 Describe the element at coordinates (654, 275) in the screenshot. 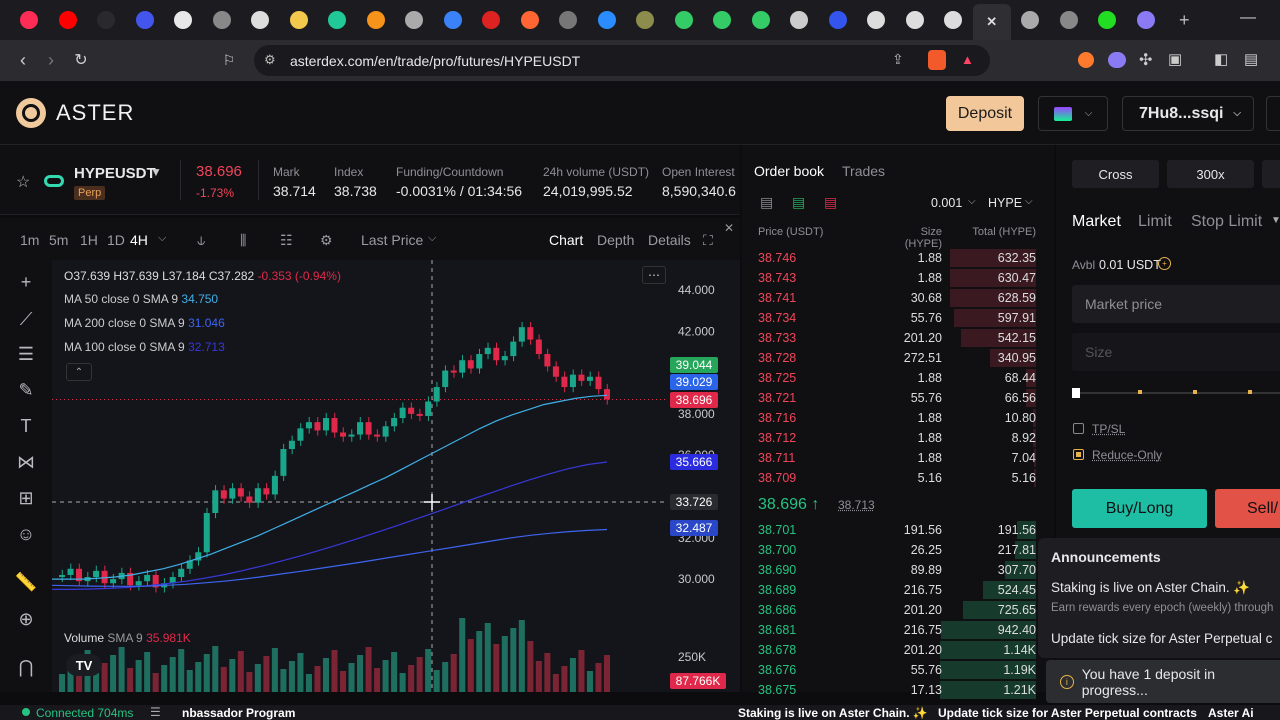

I see `more-options-icon: ⋯` at that location.